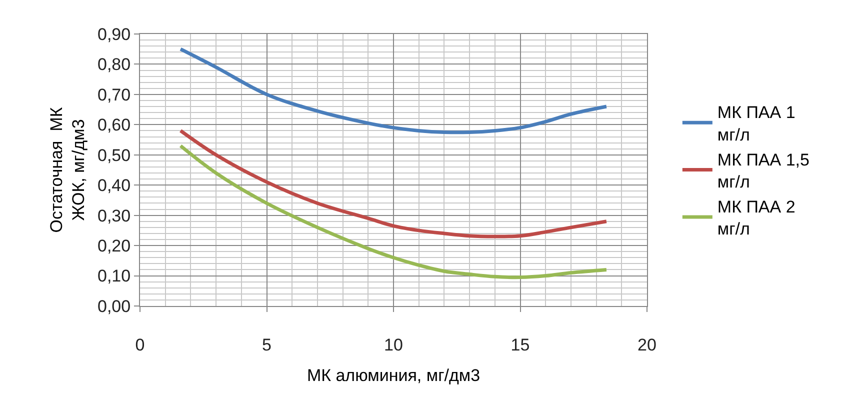 Image resolution: width=852 pixels, height=406 pixels. Describe the element at coordinates (114, 186) in the screenshot. I see `y-tick-label: 0,40` at that location.